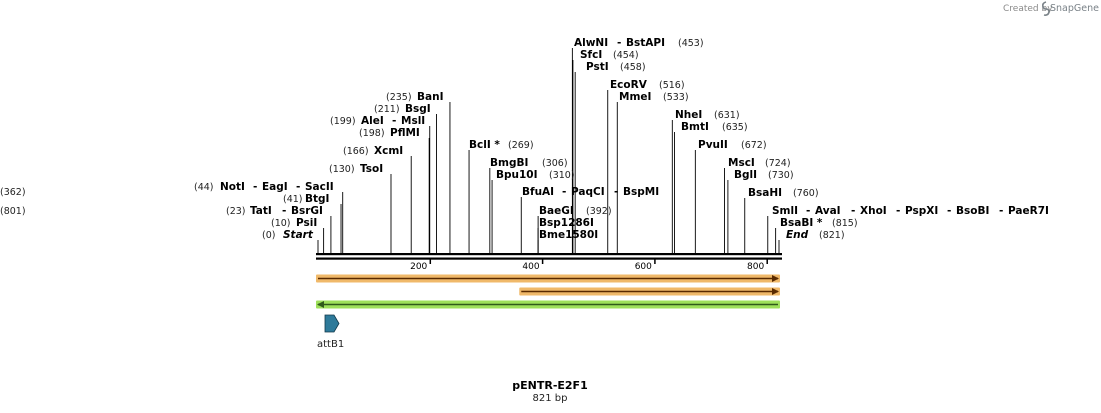  Describe the element at coordinates (356, 151) in the screenshot. I see `site-pos-xcmi: (166)` at that location.